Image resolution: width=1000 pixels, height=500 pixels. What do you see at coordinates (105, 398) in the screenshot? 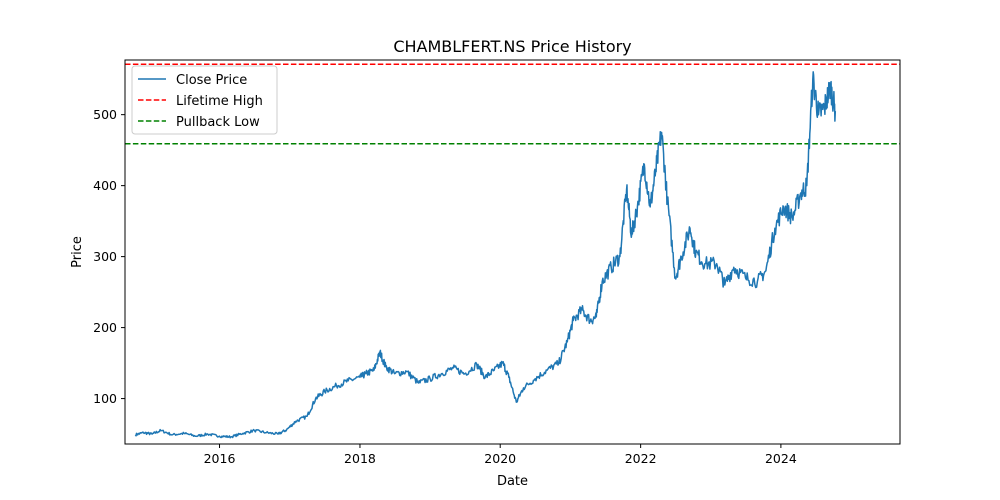
I see `y-tick-label: 100` at bounding box center [105, 398].